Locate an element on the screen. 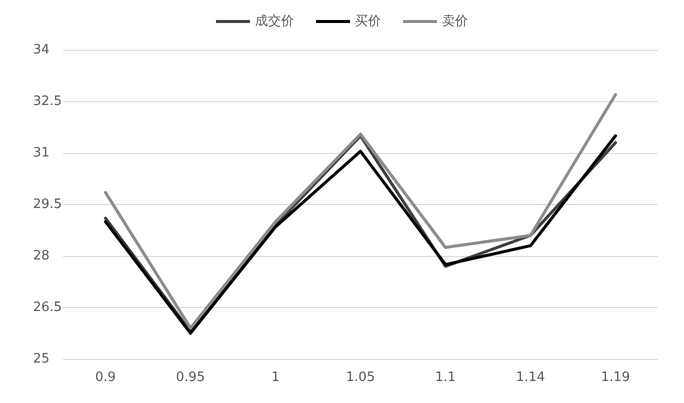 The width and height of the screenshot is (684, 403). x-tick-label: 0.9 is located at coordinates (105, 377).